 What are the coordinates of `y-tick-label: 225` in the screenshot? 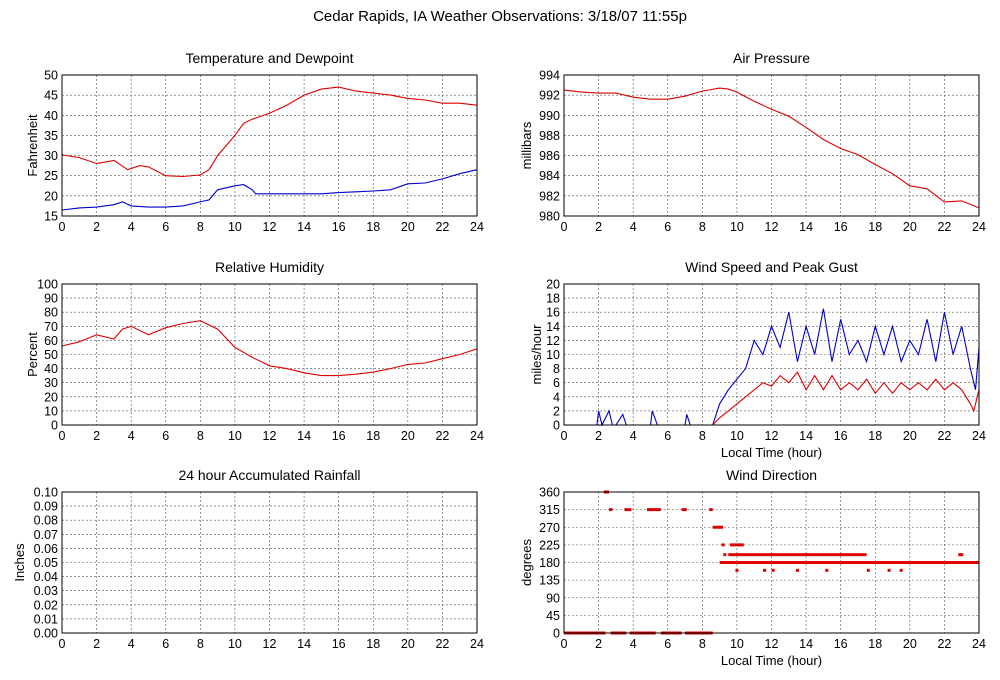 It's located at (549, 545).